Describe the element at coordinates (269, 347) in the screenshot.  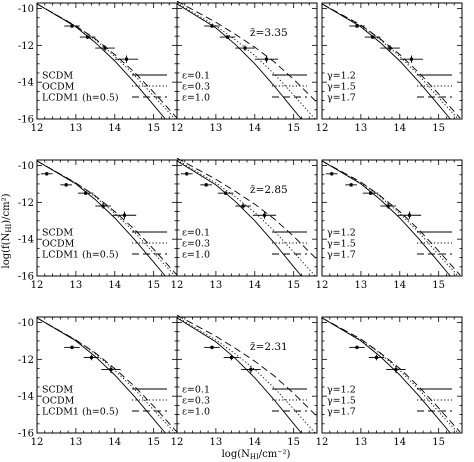
I see `mean-redshift-label: z̄=2.31` at that location.